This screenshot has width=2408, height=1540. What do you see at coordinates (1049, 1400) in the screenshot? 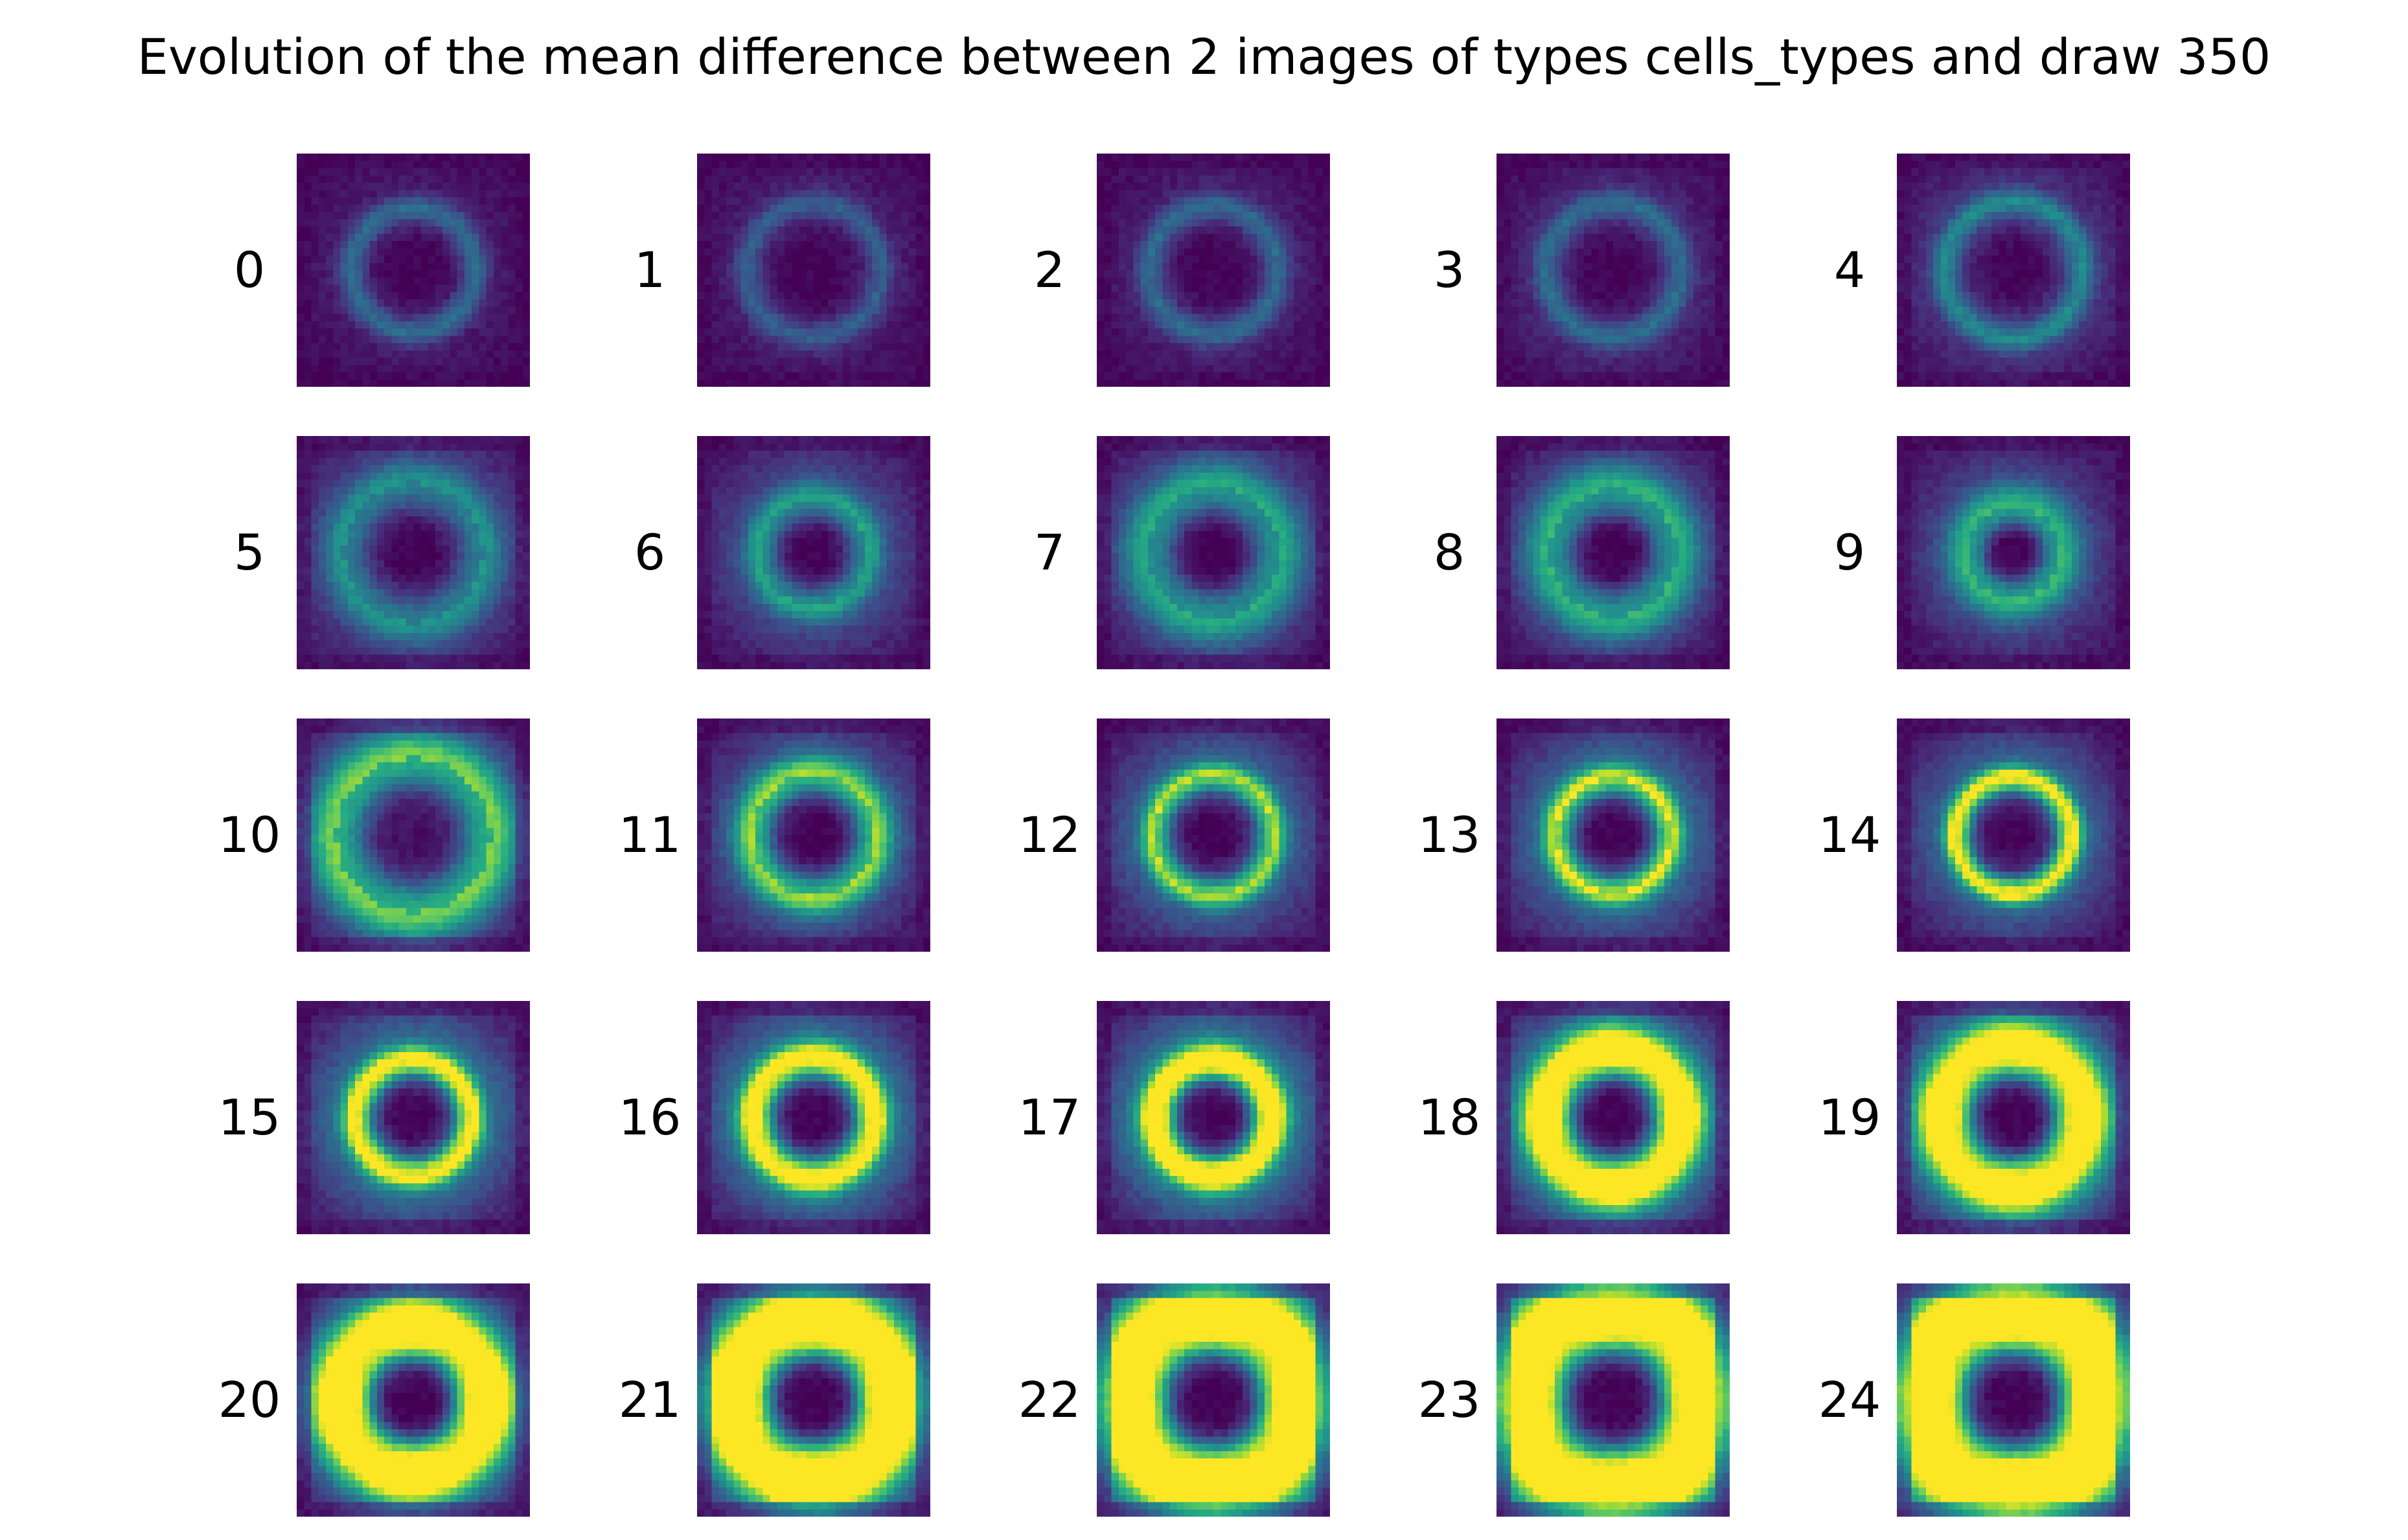
I see `panel-label-22: 22` at bounding box center [1049, 1400].